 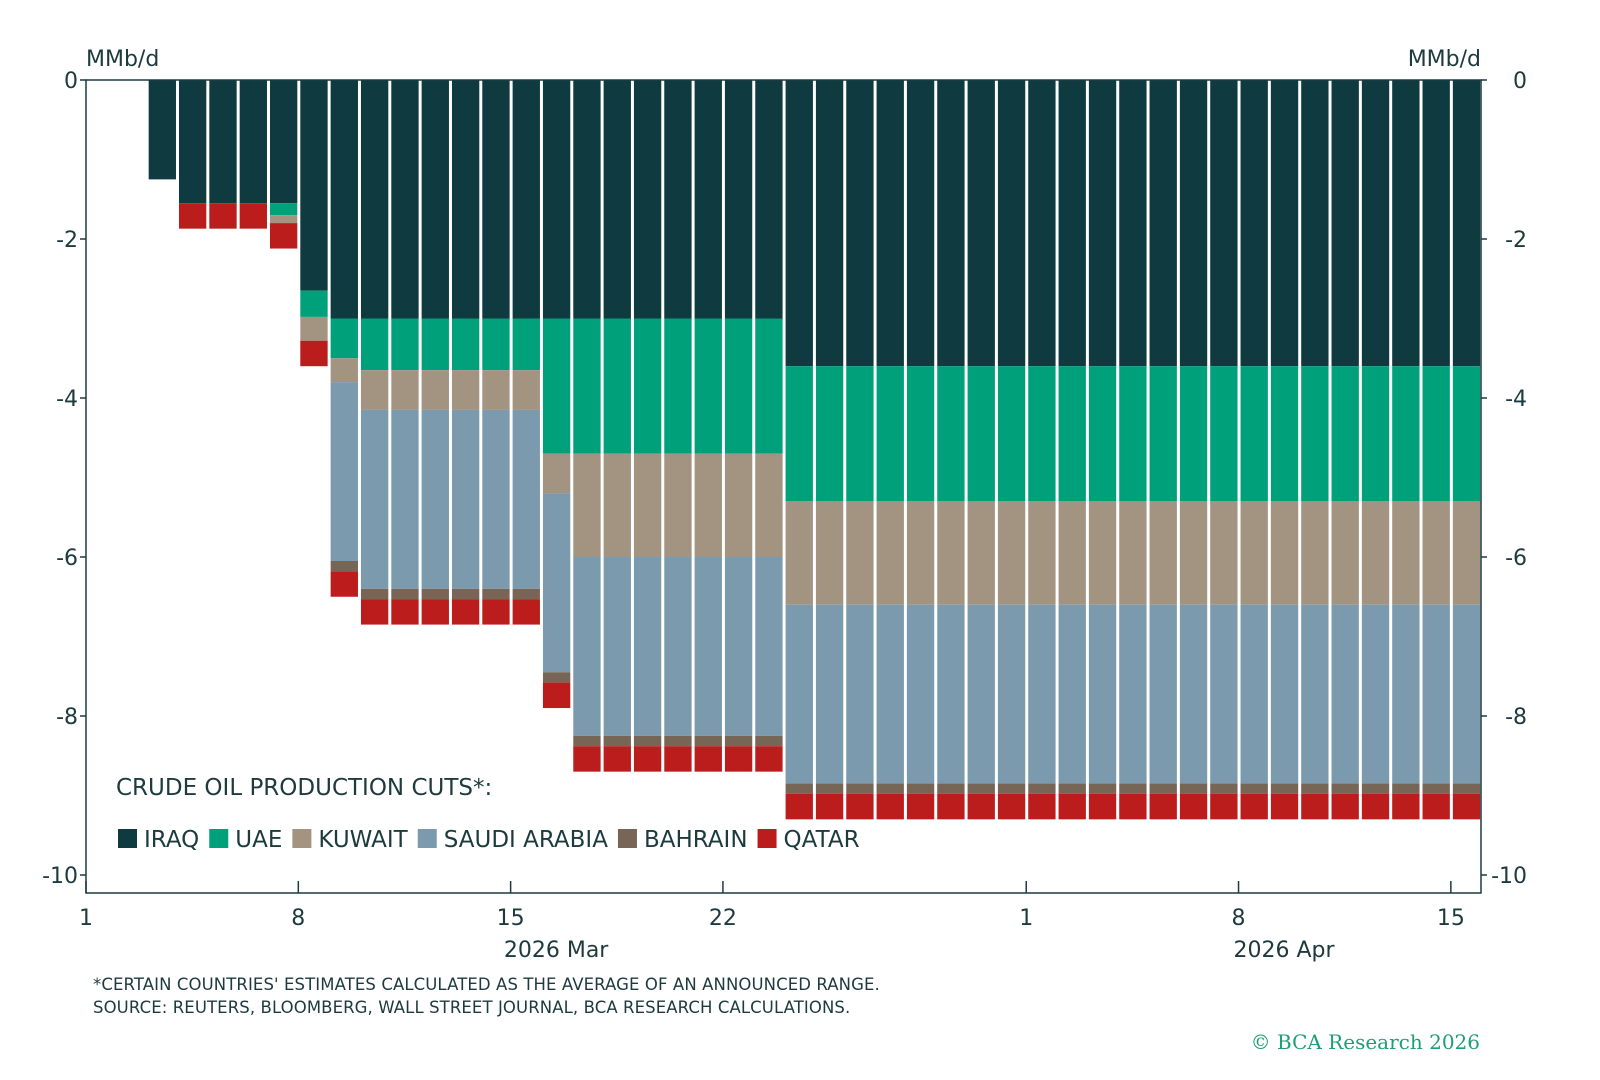 I want to click on y-axis-label-right: MMb/d, so click(x=1444, y=59).